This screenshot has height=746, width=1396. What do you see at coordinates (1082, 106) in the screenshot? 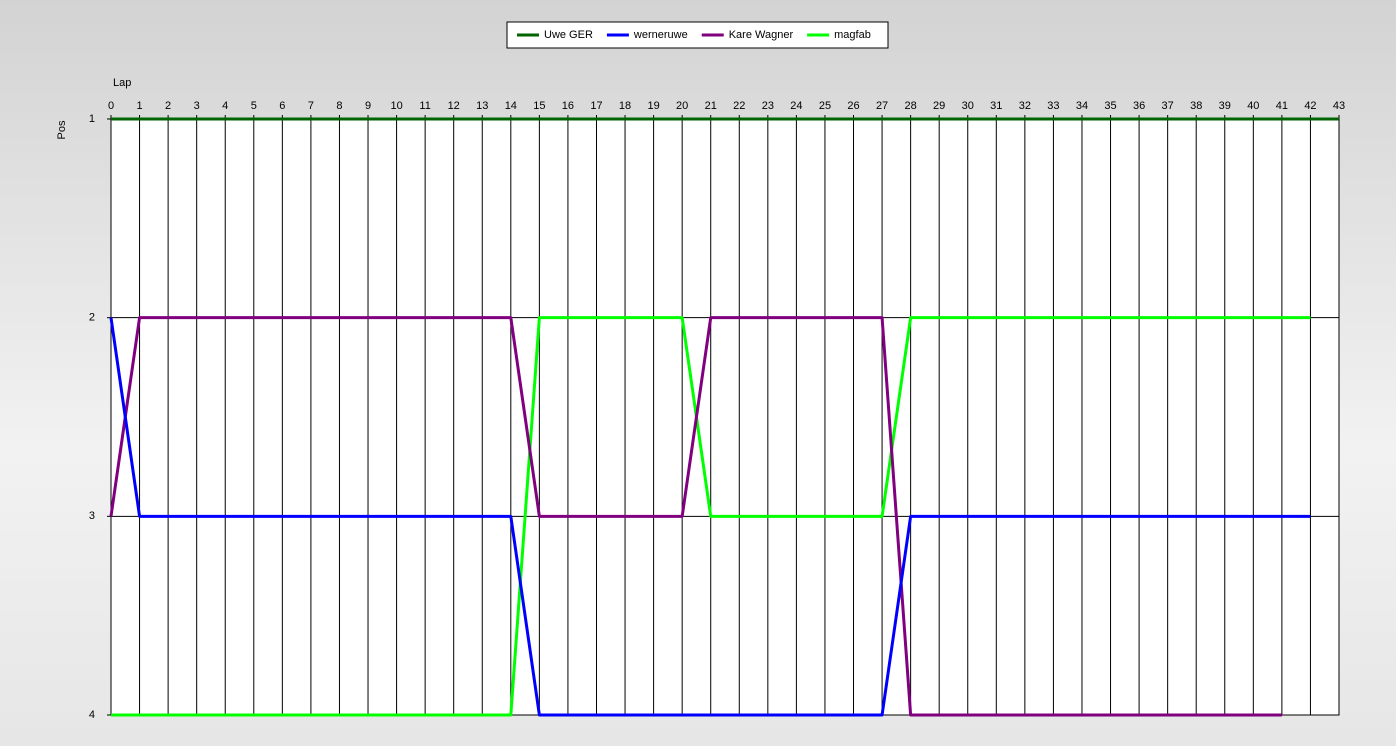
I see `x-tick-label: 34` at bounding box center [1082, 106].